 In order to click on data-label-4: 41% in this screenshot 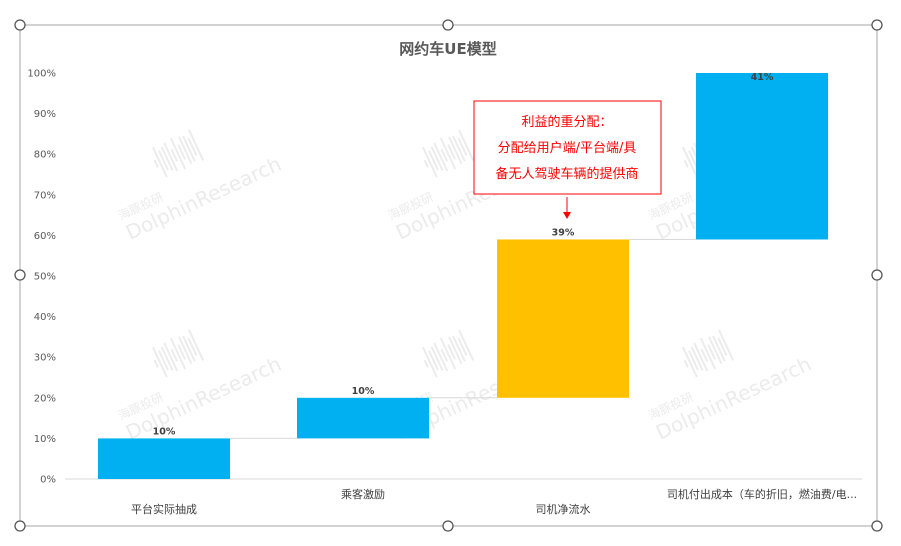, I will do `click(762, 77)`.